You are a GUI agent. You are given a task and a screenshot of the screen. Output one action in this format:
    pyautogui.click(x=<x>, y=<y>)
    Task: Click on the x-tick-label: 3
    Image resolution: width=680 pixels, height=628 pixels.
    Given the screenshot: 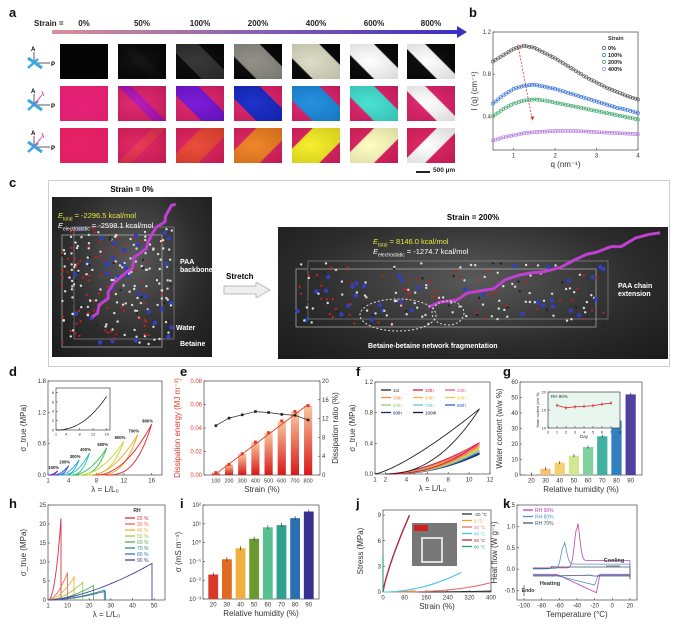 What is the action you would take?
    pyautogui.click(x=575, y=432)
    